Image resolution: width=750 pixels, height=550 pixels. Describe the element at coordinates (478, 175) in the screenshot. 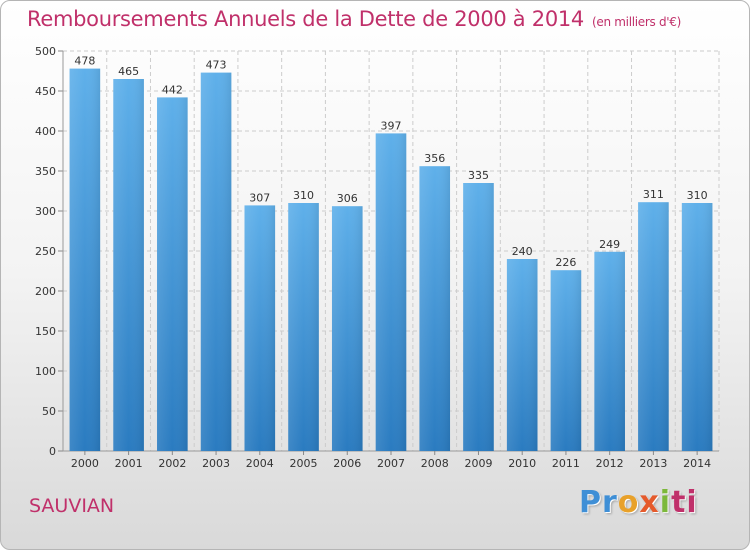

I see `bar-value-label: 335` at that location.